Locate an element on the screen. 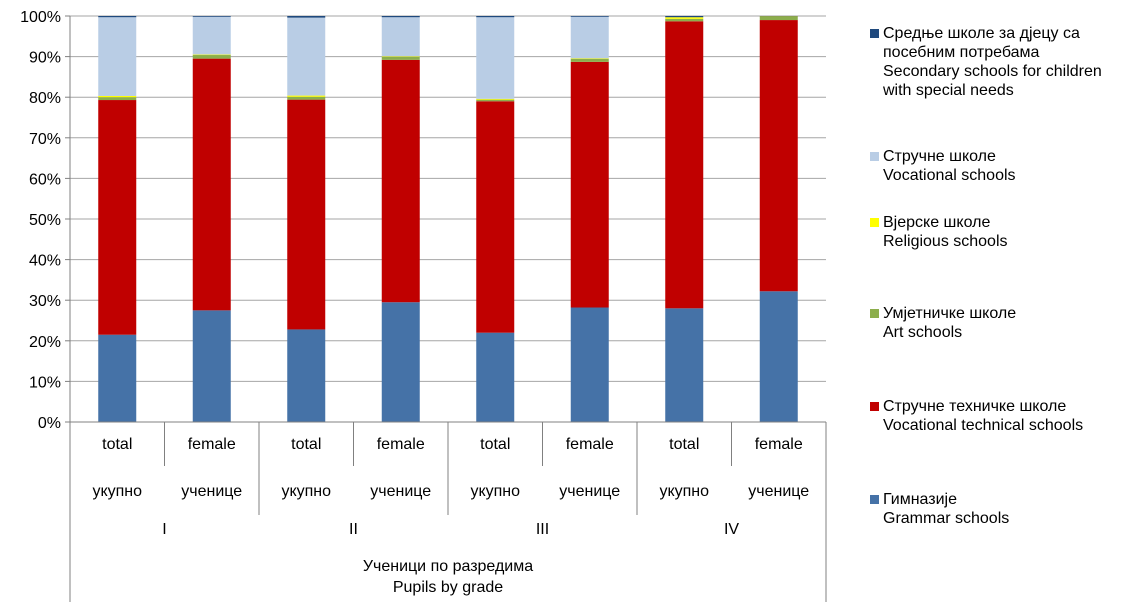 The height and width of the screenshot is (603, 1129). legend-label-line: Vocational technical schools is located at coordinates (983, 425).